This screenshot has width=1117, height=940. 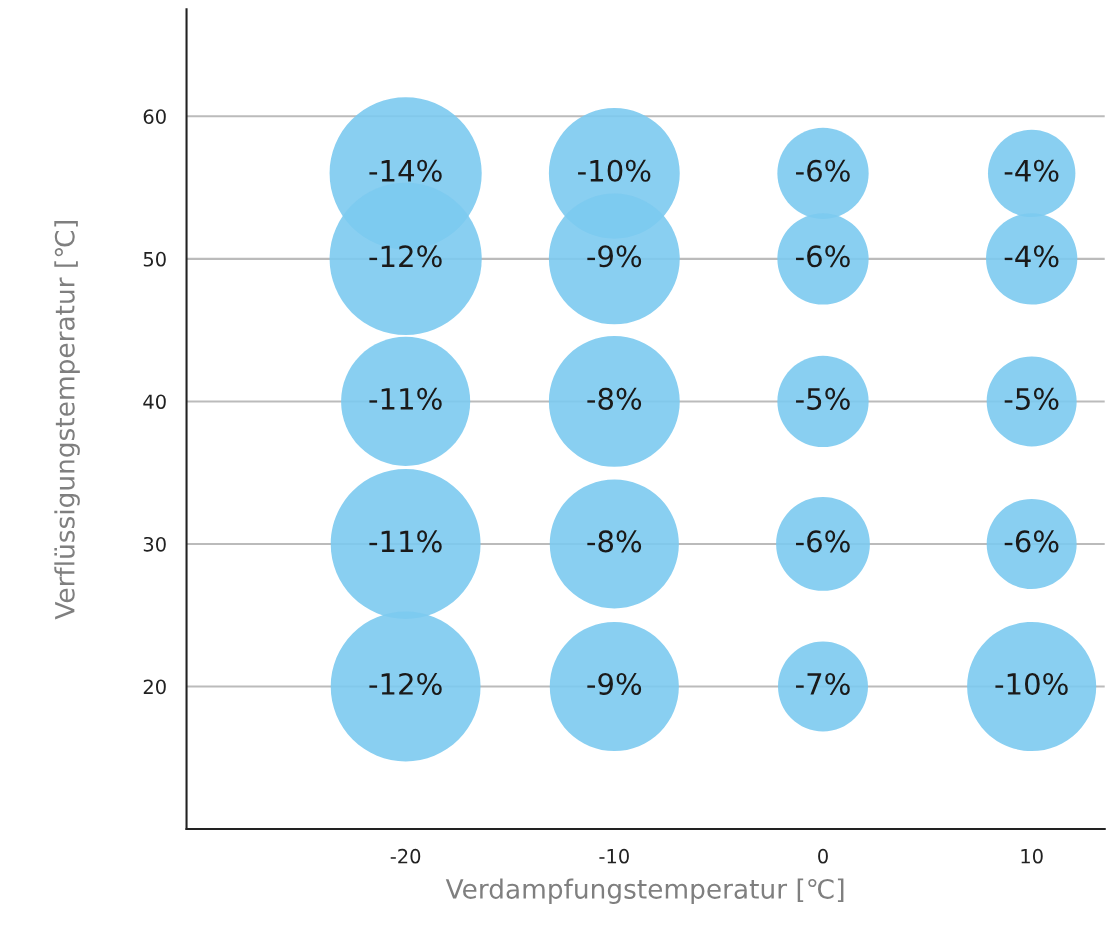 I want to click on x-tick-label: 0, so click(x=823, y=856).